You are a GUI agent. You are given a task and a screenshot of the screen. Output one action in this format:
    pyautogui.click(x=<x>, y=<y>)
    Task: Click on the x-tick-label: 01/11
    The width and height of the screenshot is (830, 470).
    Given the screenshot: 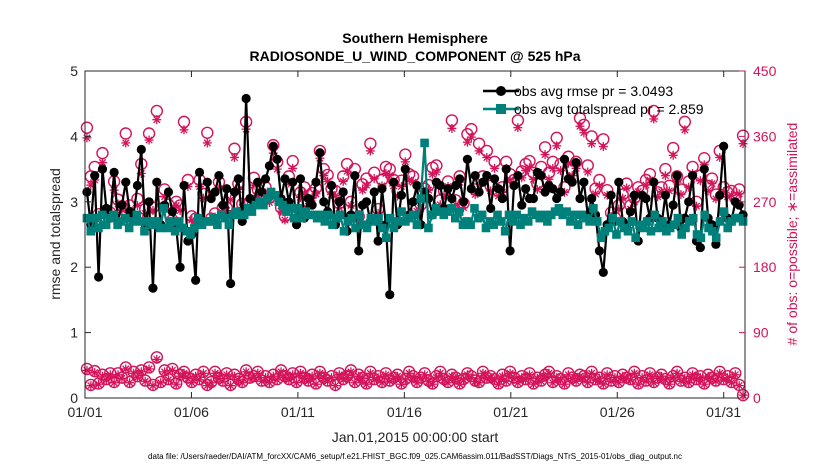 What is the action you would take?
    pyautogui.click(x=298, y=412)
    